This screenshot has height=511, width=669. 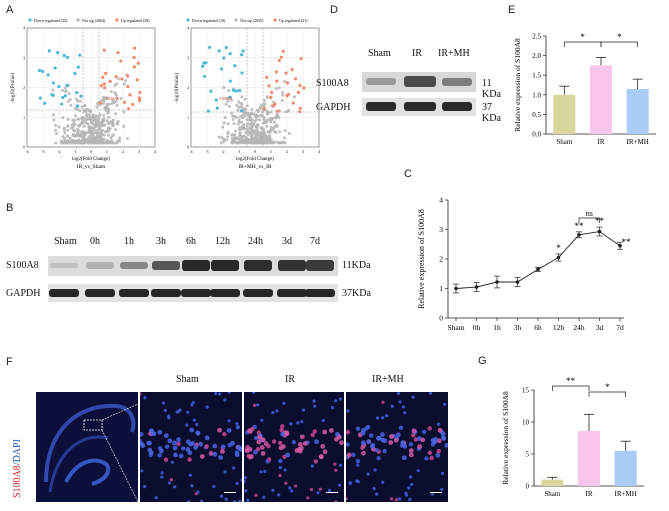 What do you see at coordinates (436, 492) in the screenshot?
I see `scale-bar` at bounding box center [436, 492].